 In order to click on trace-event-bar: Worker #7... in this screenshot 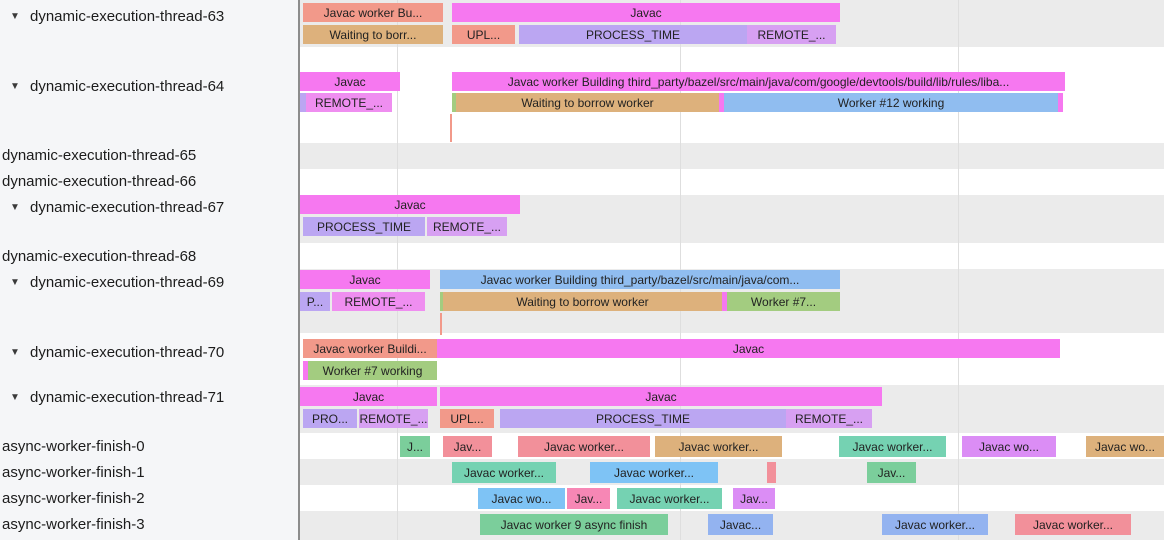, I will do `click(783, 301)`.